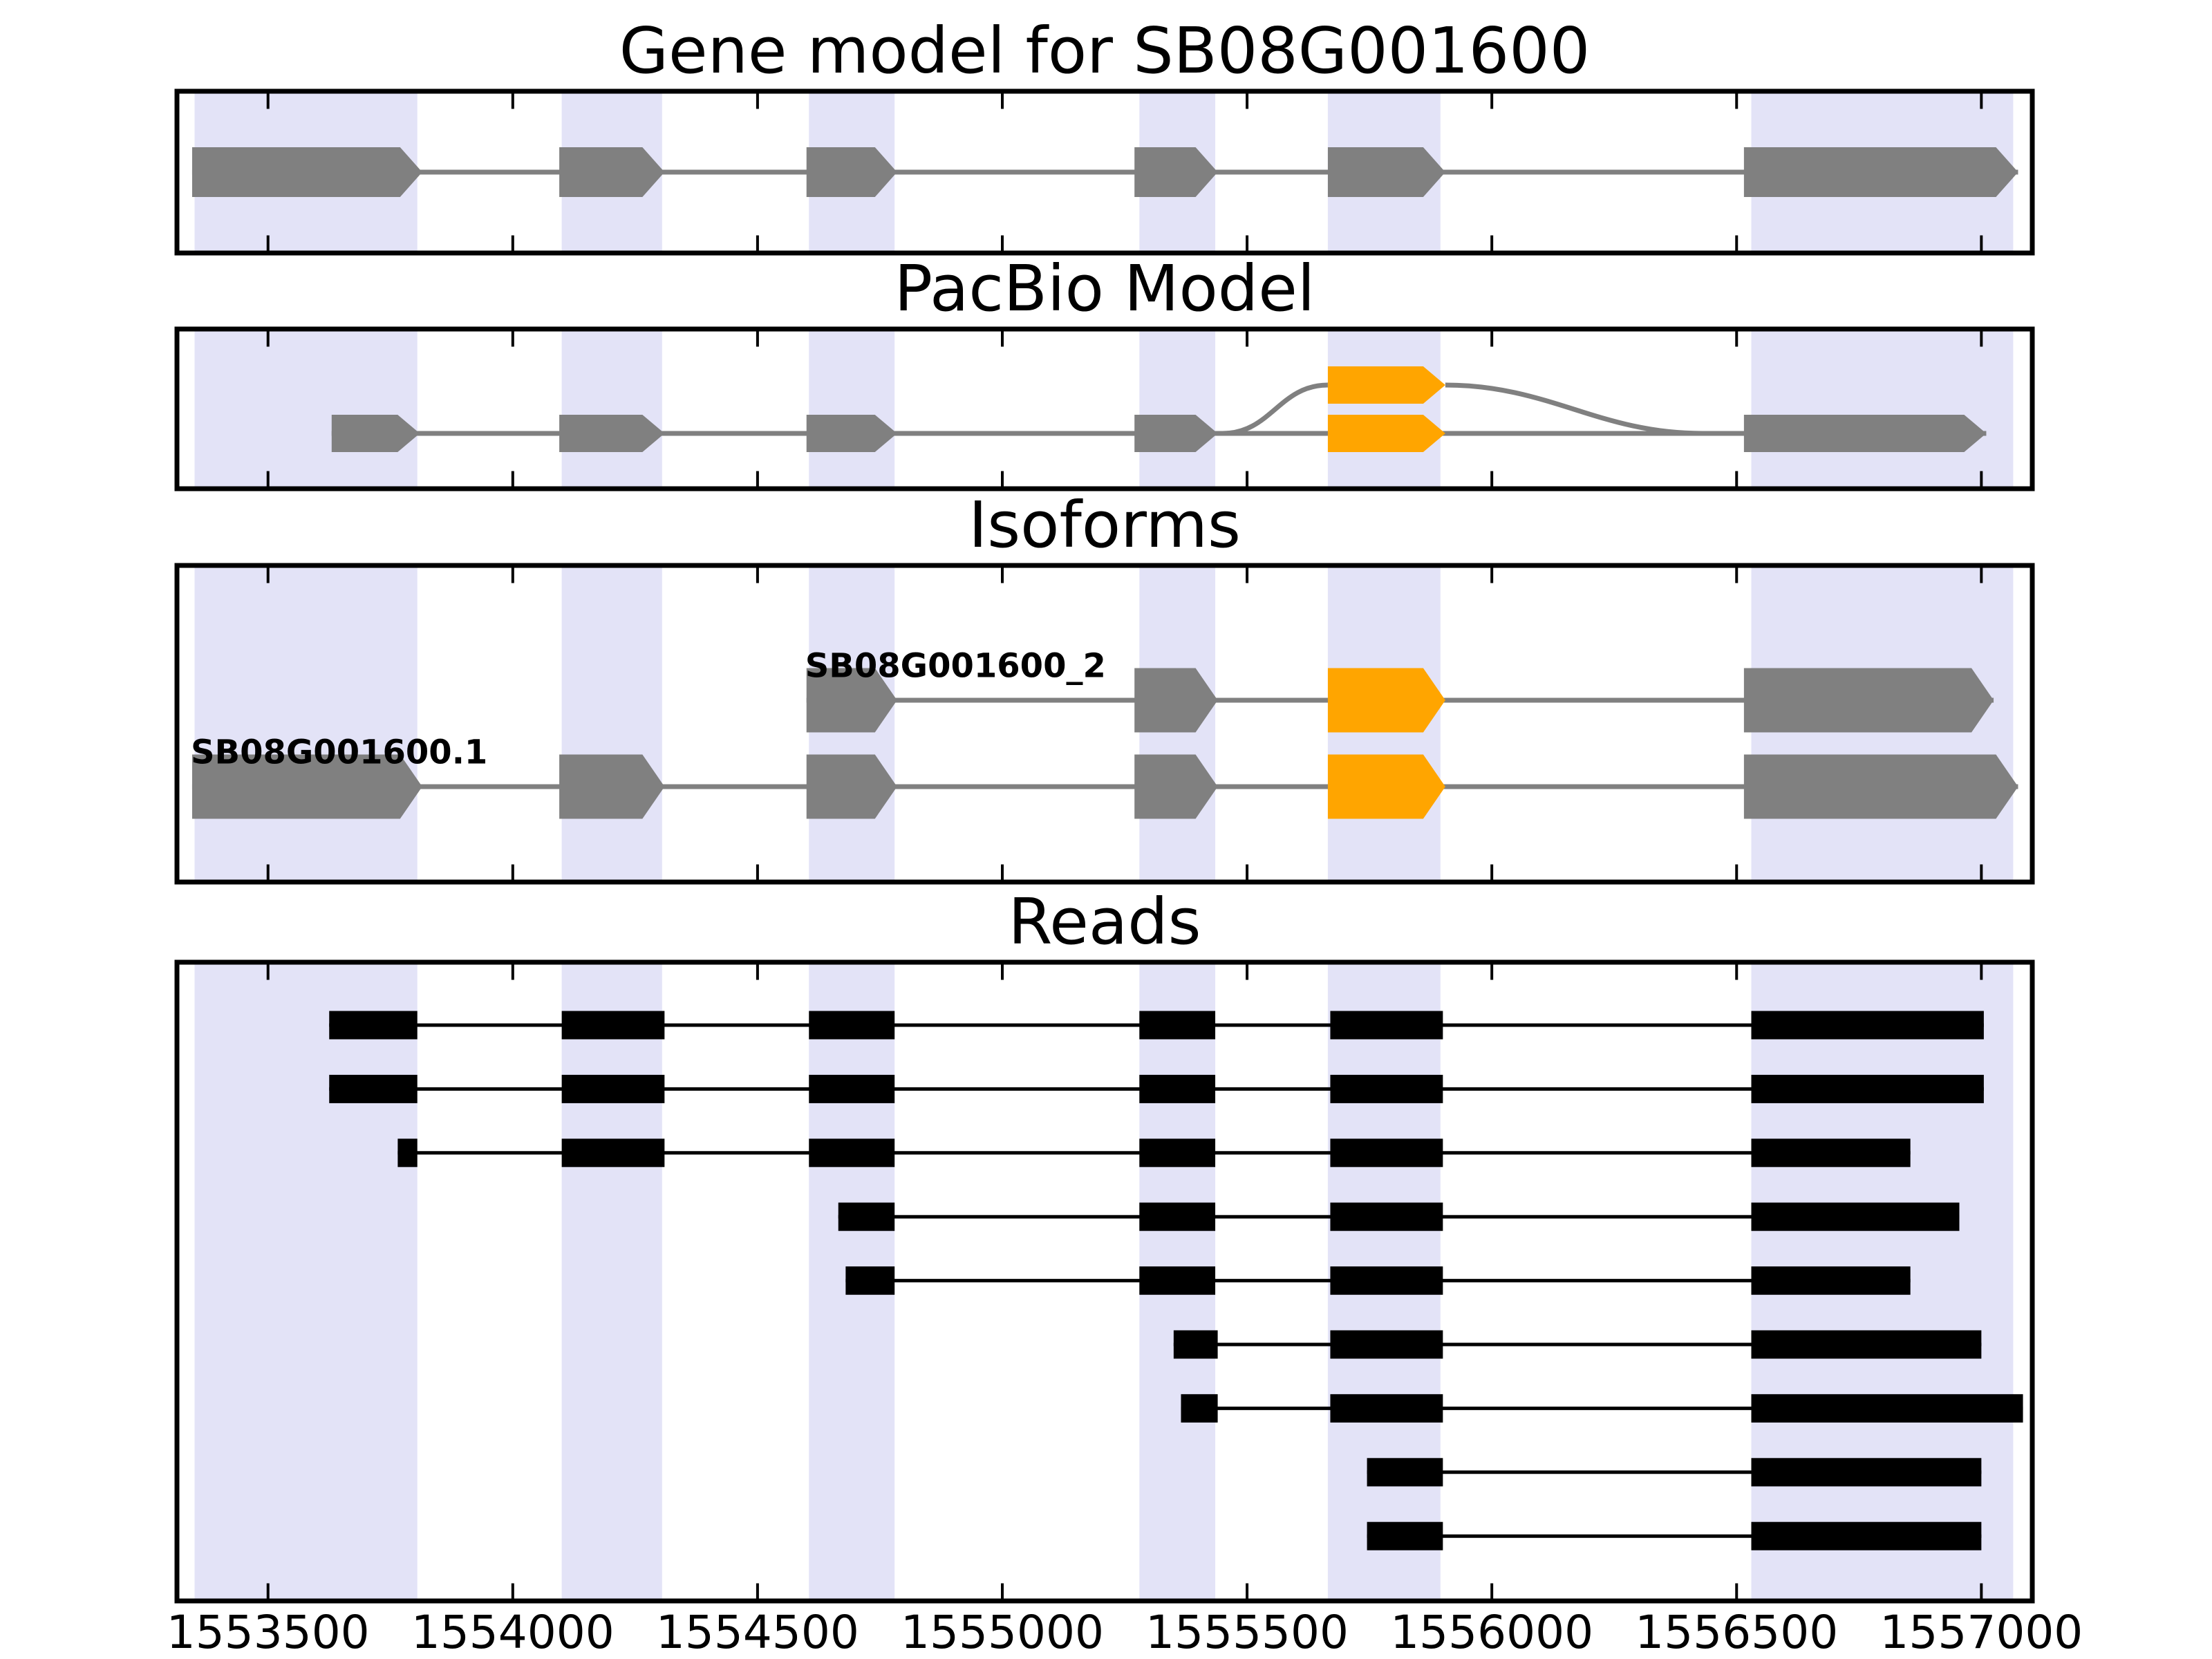  Describe the element at coordinates (1104, 172) in the screenshot. I see `panel-border-gene-model` at that location.